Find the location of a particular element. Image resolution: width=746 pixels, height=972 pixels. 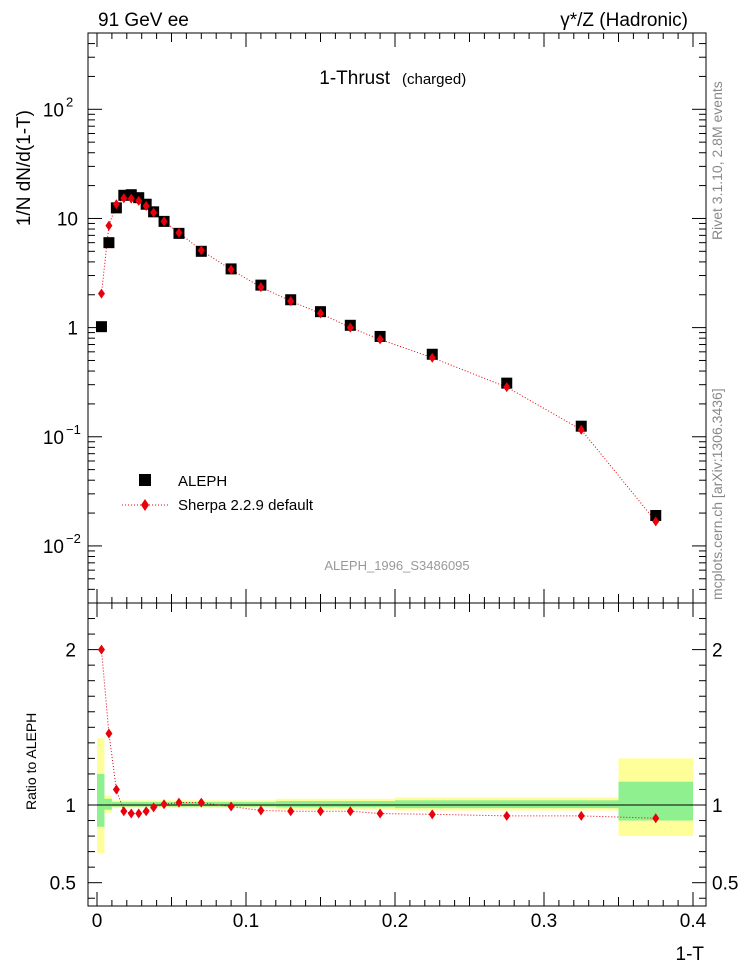

y-tick-label-exponent: 2 is located at coordinates (69, 101).